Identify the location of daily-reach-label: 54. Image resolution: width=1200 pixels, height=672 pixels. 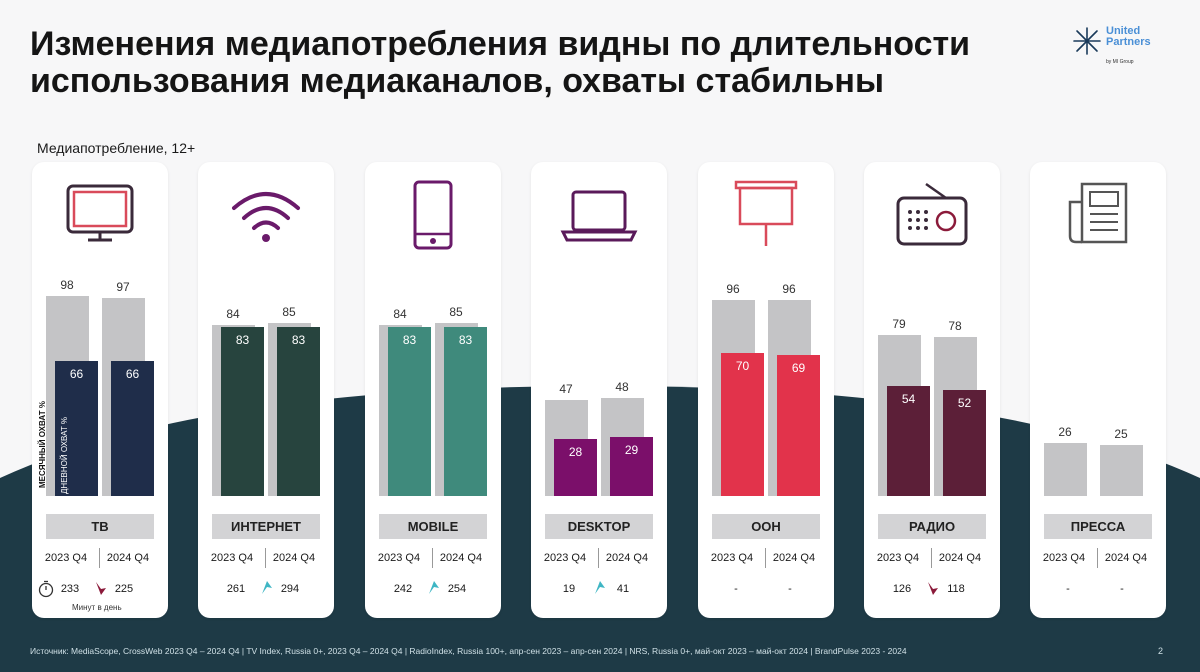
(908, 398).